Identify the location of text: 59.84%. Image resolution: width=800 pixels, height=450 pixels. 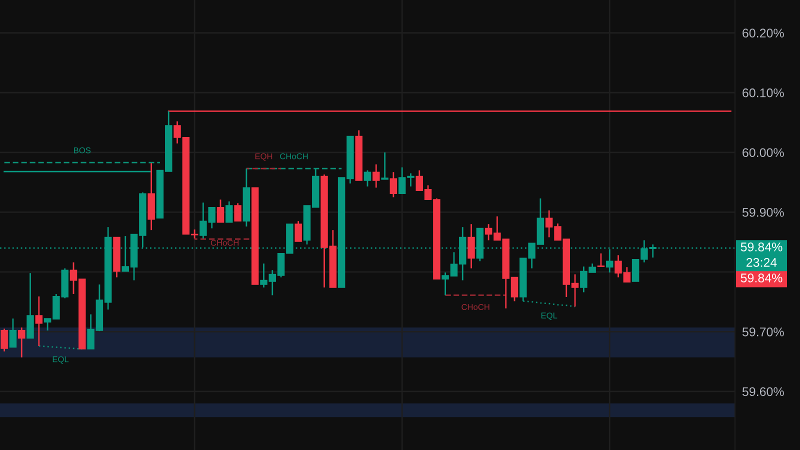
(761, 278).